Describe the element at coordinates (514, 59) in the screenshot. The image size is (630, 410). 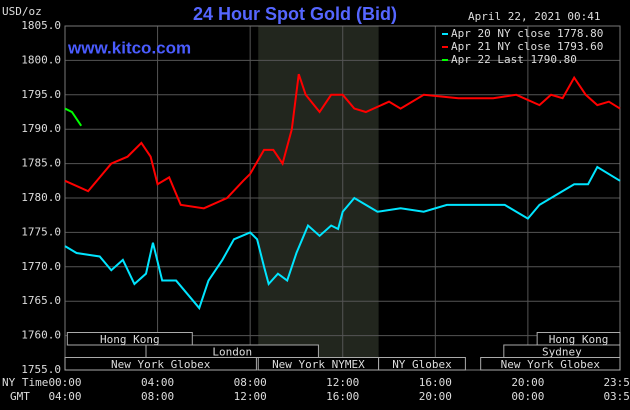
I see `legend-entry: Apr 22 Last 1790.80` at that location.